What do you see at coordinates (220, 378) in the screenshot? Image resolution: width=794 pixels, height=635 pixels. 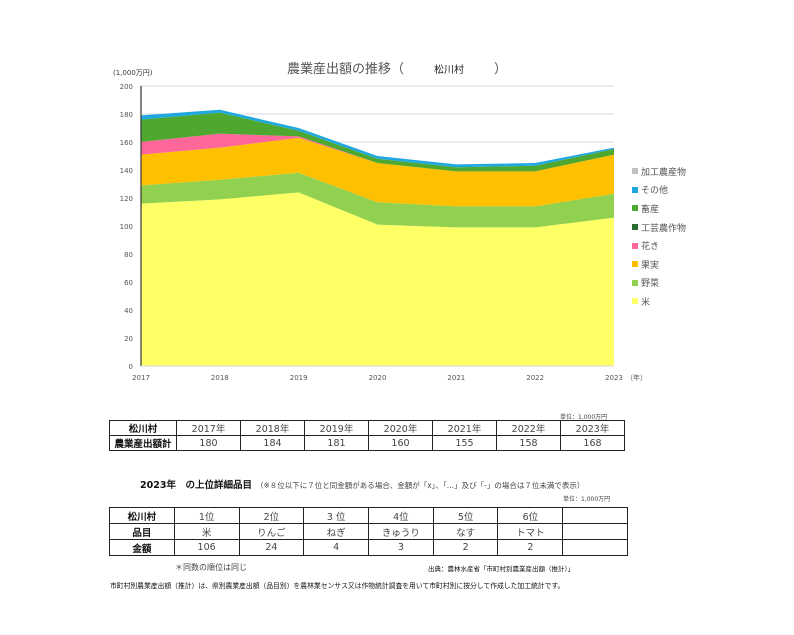 I see `x-tick-label: 2018` at bounding box center [220, 378].